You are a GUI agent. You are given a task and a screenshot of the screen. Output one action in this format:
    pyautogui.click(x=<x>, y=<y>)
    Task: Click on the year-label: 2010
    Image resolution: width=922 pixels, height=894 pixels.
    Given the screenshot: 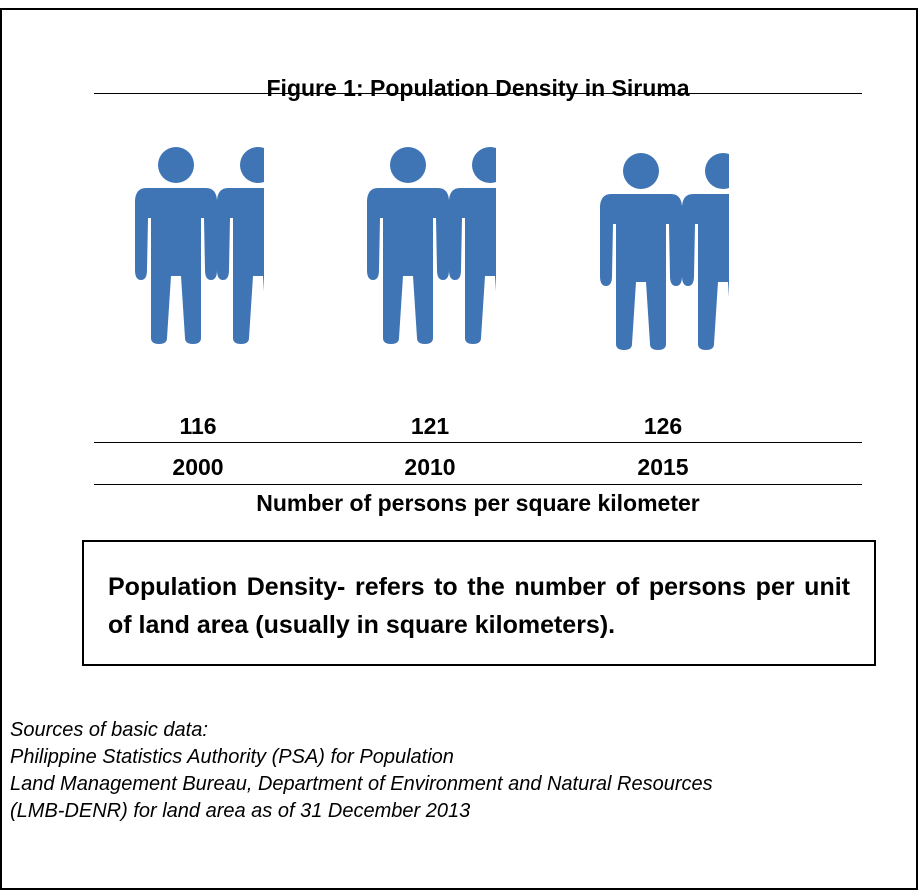 What is the action you would take?
    pyautogui.click(x=430, y=467)
    